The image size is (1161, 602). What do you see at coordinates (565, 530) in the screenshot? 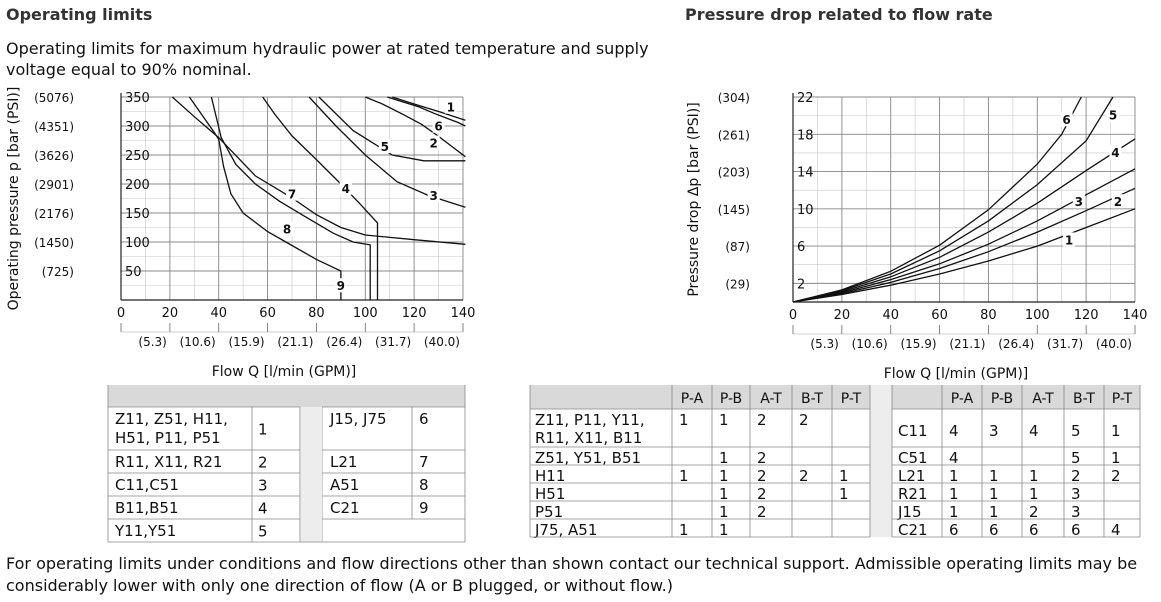
I see `valve-codes: J75, A51` at bounding box center [565, 530].